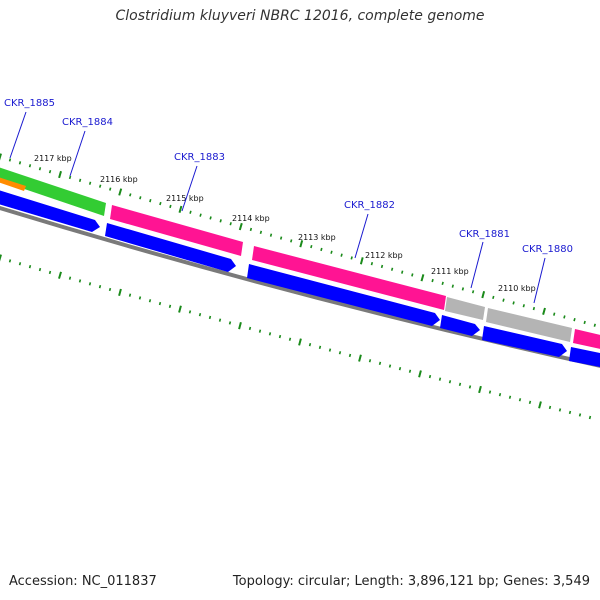  I want to click on gene-label-ckr-1884: CKR_1884, so click(87, 122).